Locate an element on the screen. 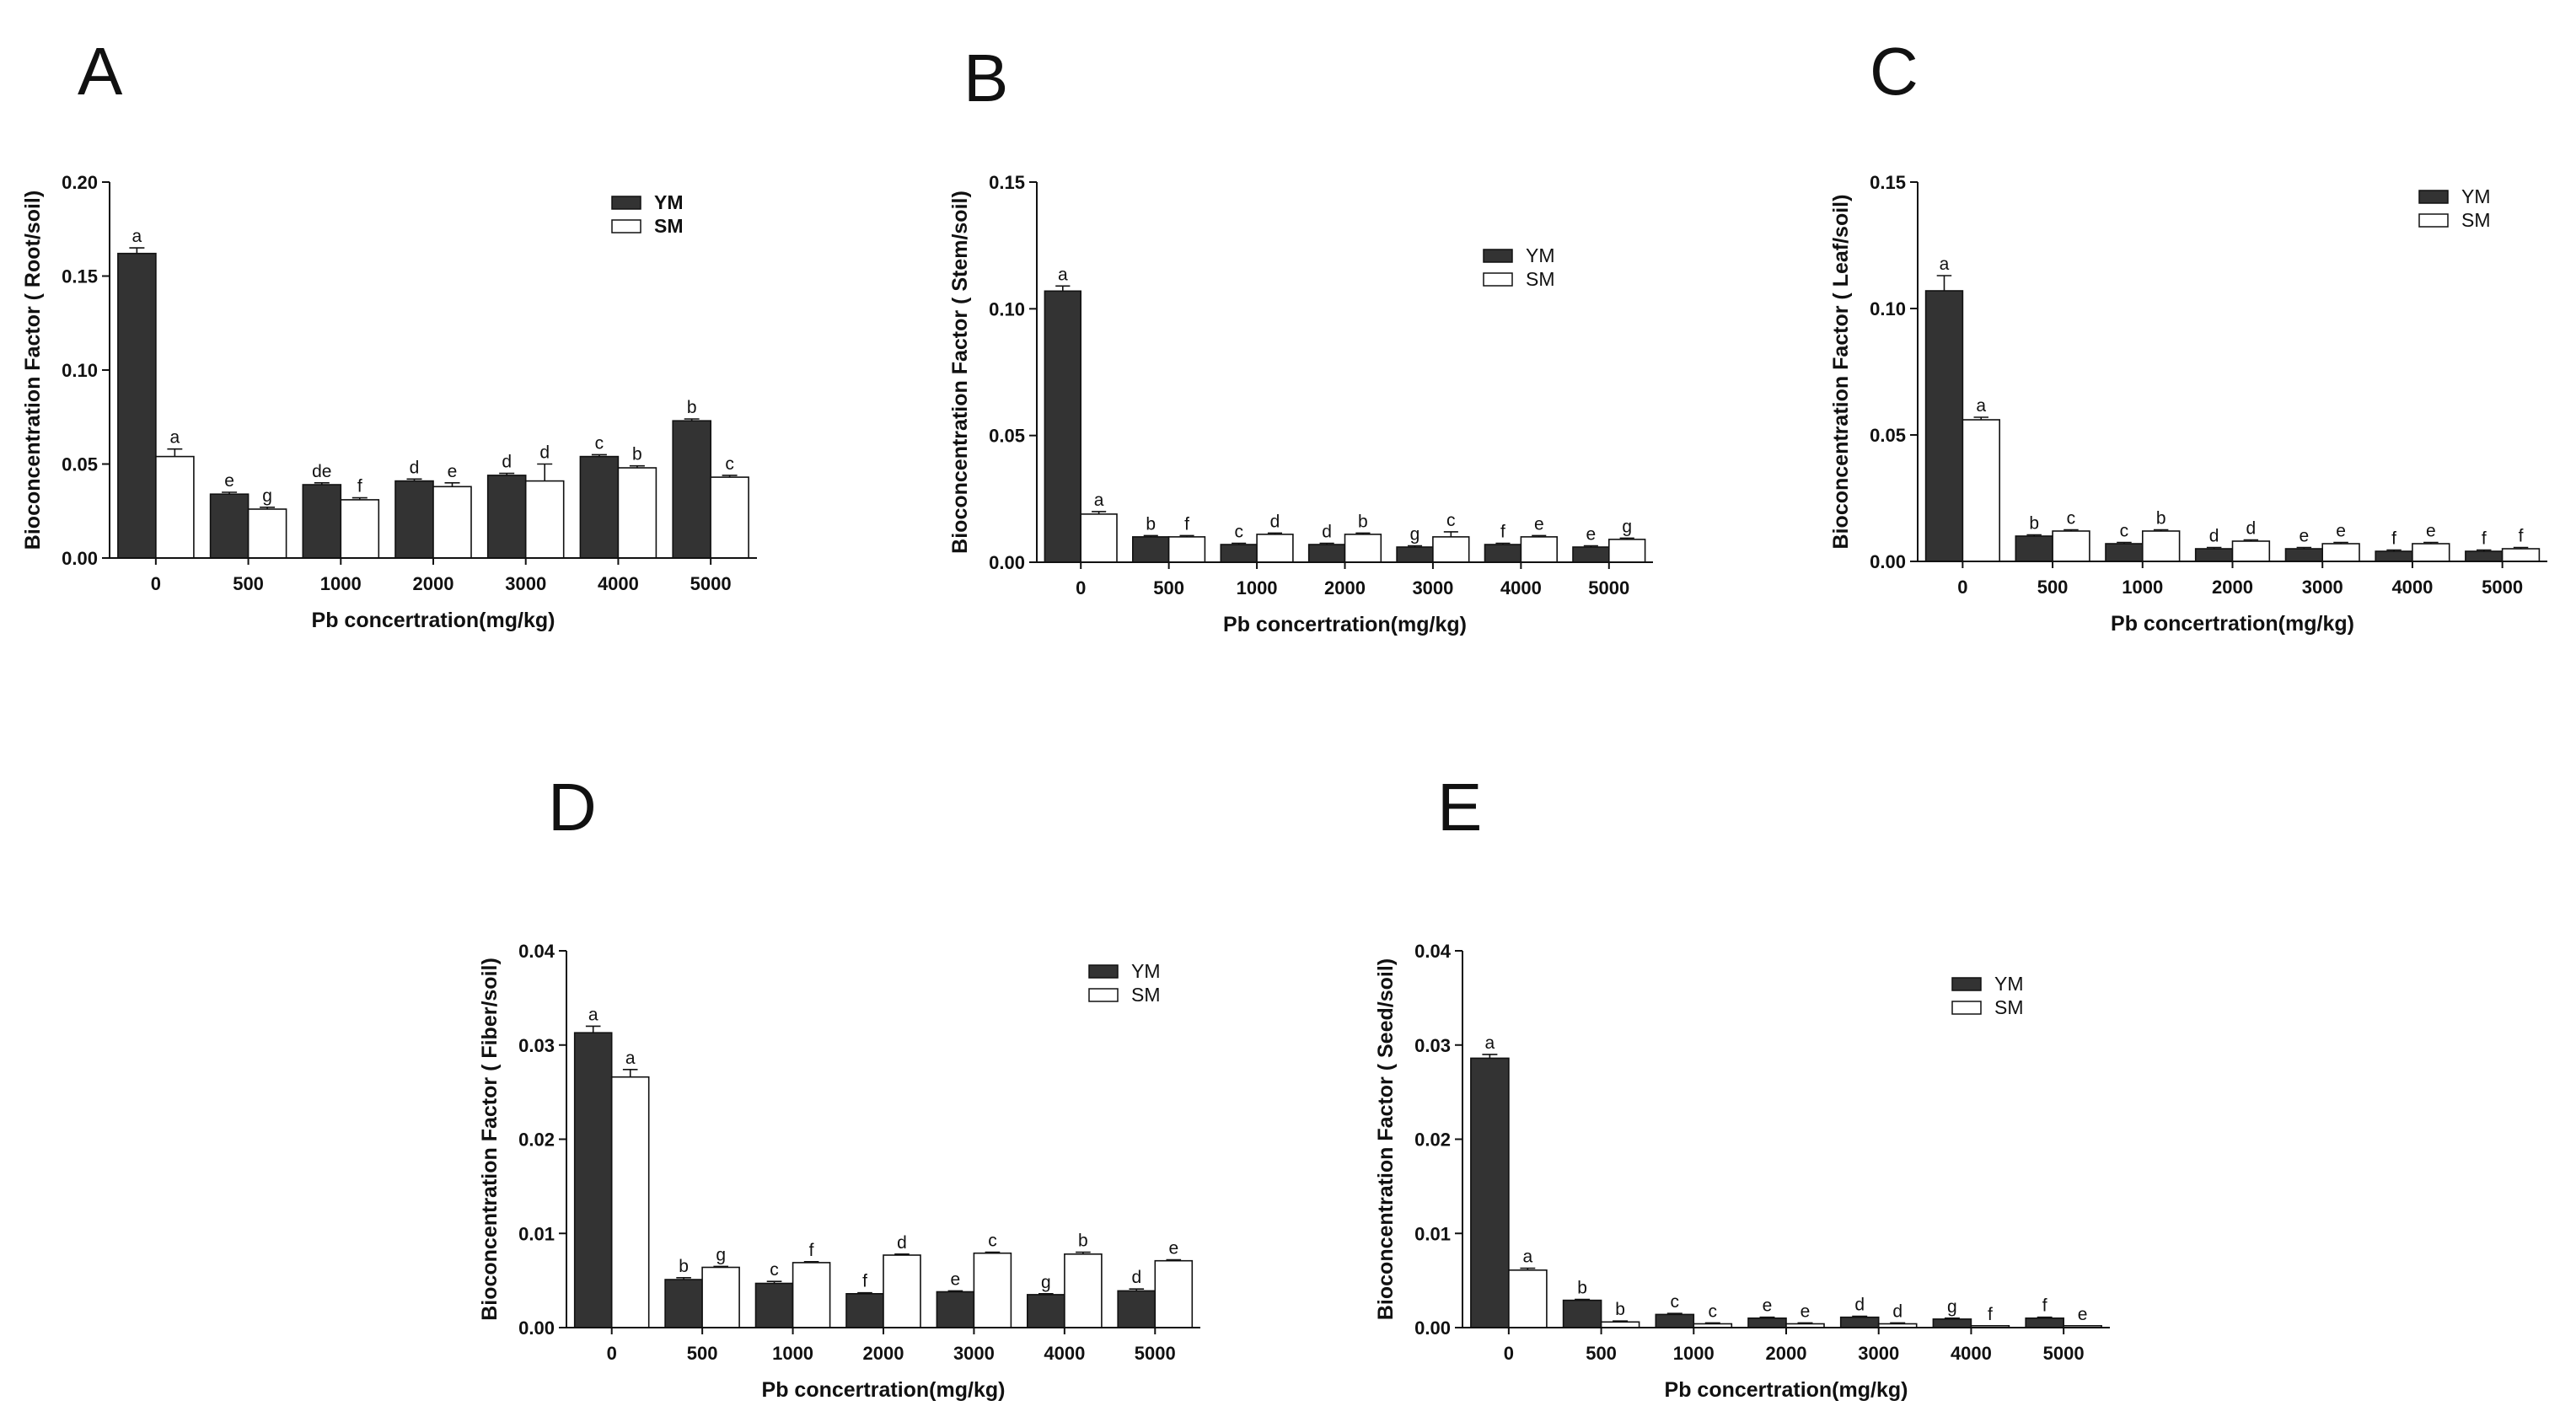  sig-letter-sm-5000: e is located at coordinates (2083, 1314).